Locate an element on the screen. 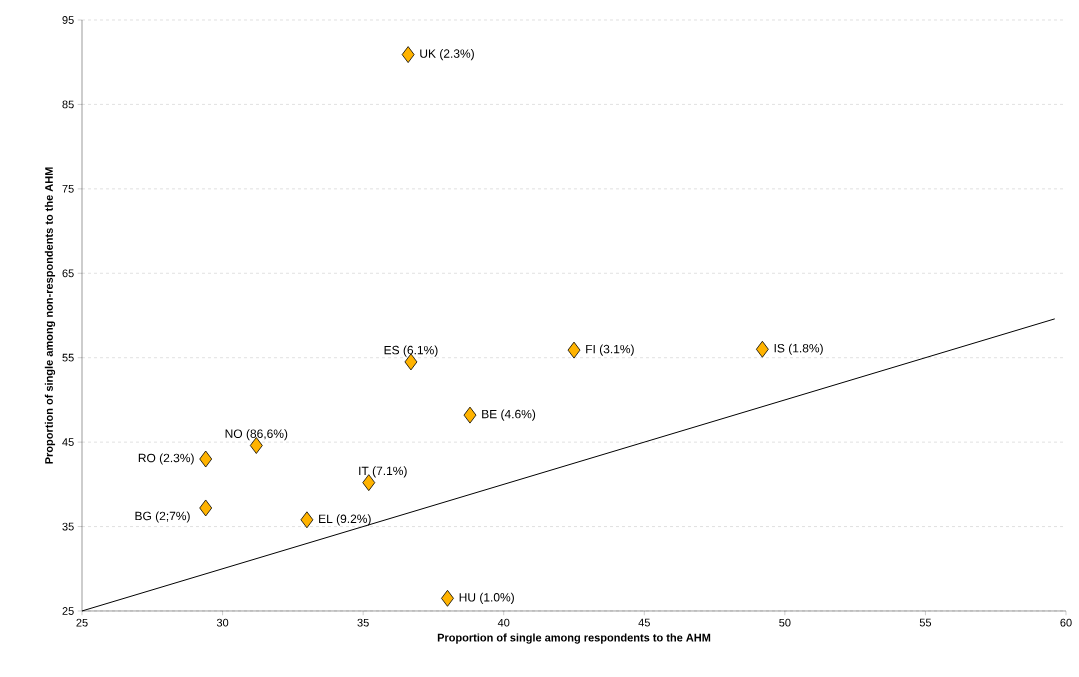 The image size is (1079, 677). annotation: FI (3.1%) is located at coordinates (610, 350).